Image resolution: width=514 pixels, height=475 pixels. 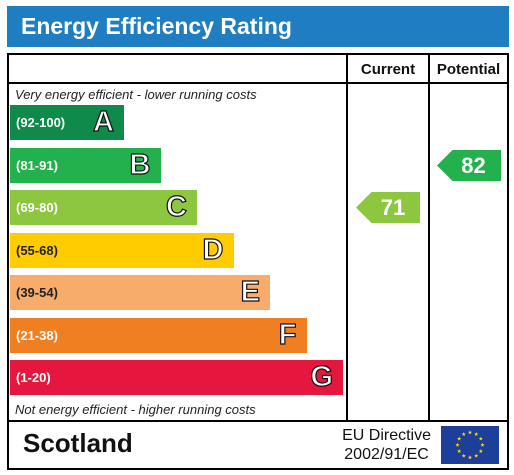 What do you see at coordinates (85, 165) in the screenshot?
I see `band-b: (81-91) B` at bounding box center [85, 165].